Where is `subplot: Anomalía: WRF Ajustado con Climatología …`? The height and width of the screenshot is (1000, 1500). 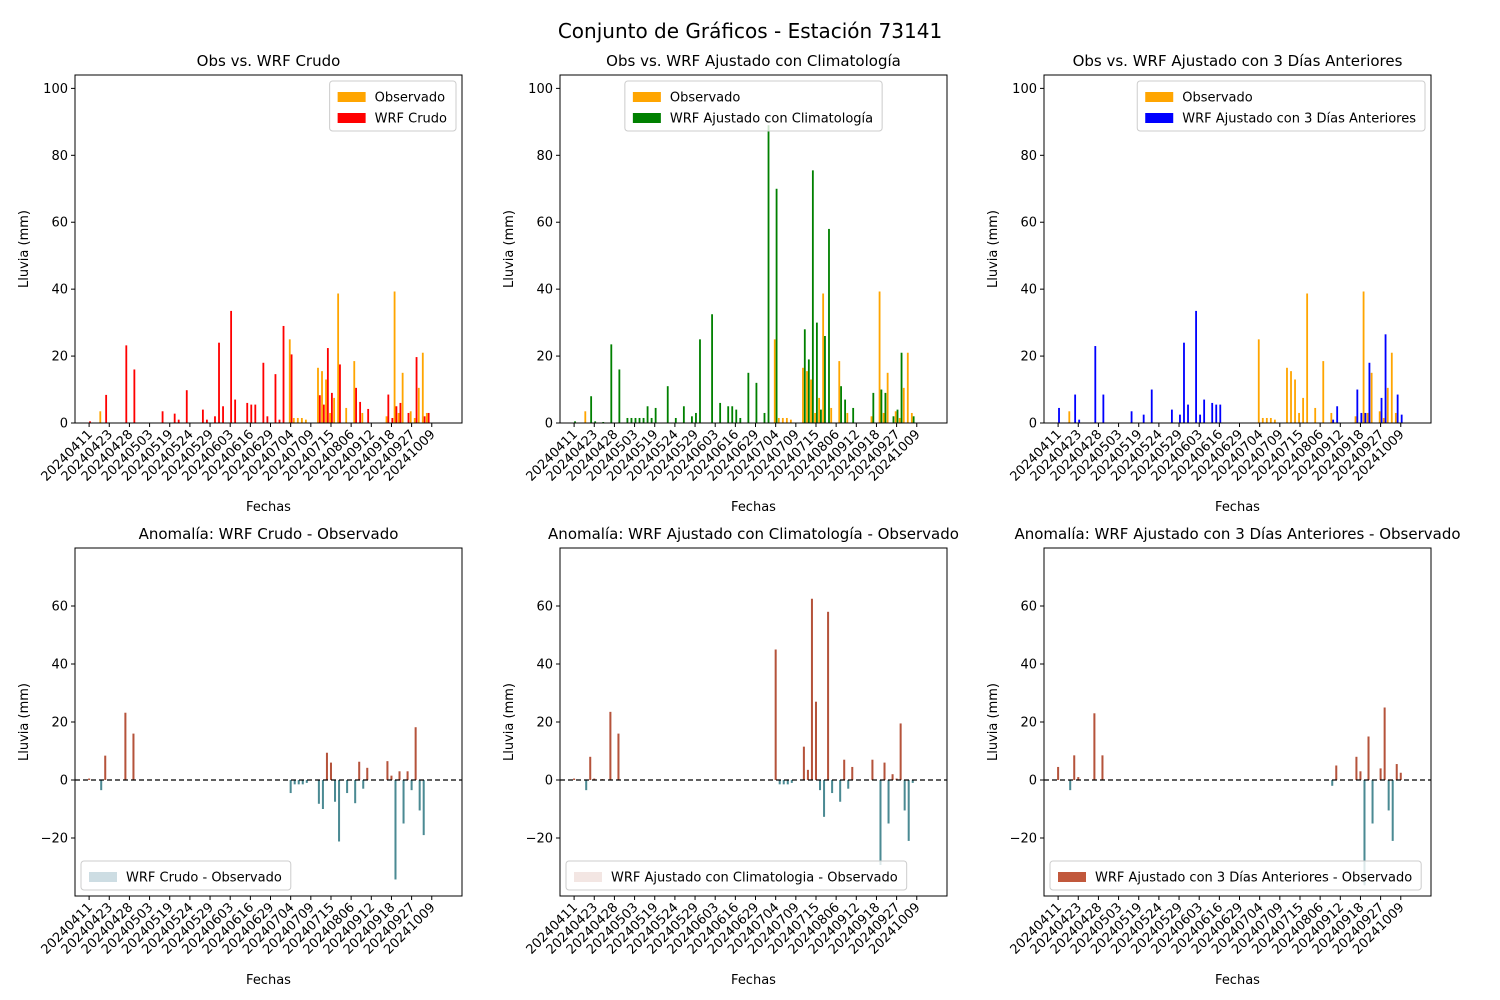
subplot: Anomalía: WRF Ajustado con Climatología … is located at coordinates (730, 756).